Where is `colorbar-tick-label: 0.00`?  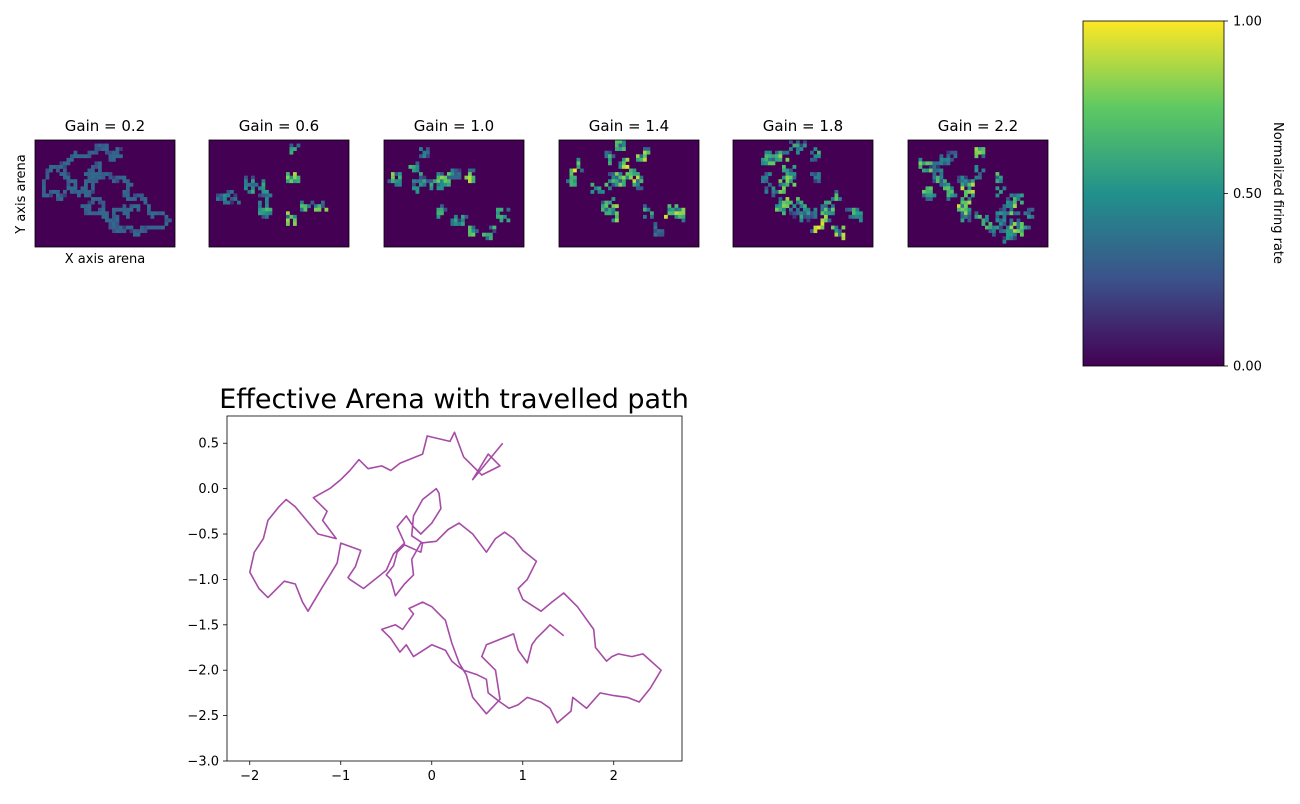 colorbar-tick-label: 0.00 is located at coordinates (1247, 367).